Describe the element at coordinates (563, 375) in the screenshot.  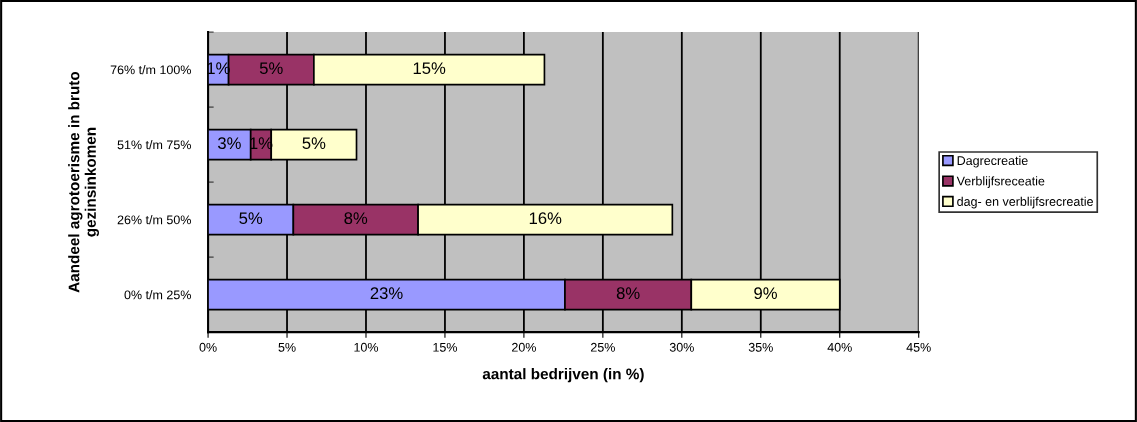
I see `x-axis-title: aantal bedrijven (in %)` at that location.